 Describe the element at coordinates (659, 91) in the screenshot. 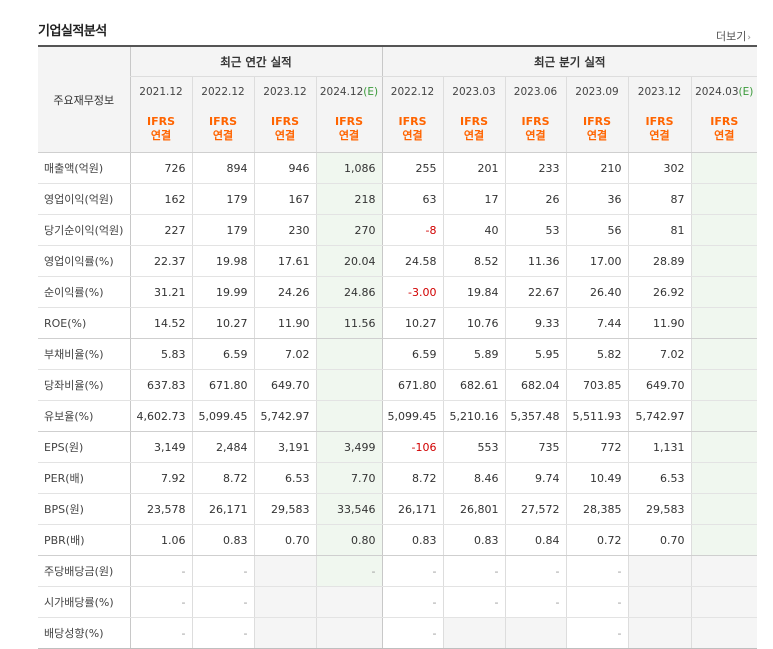

I see `period-date-header: 2023.12` at that location.